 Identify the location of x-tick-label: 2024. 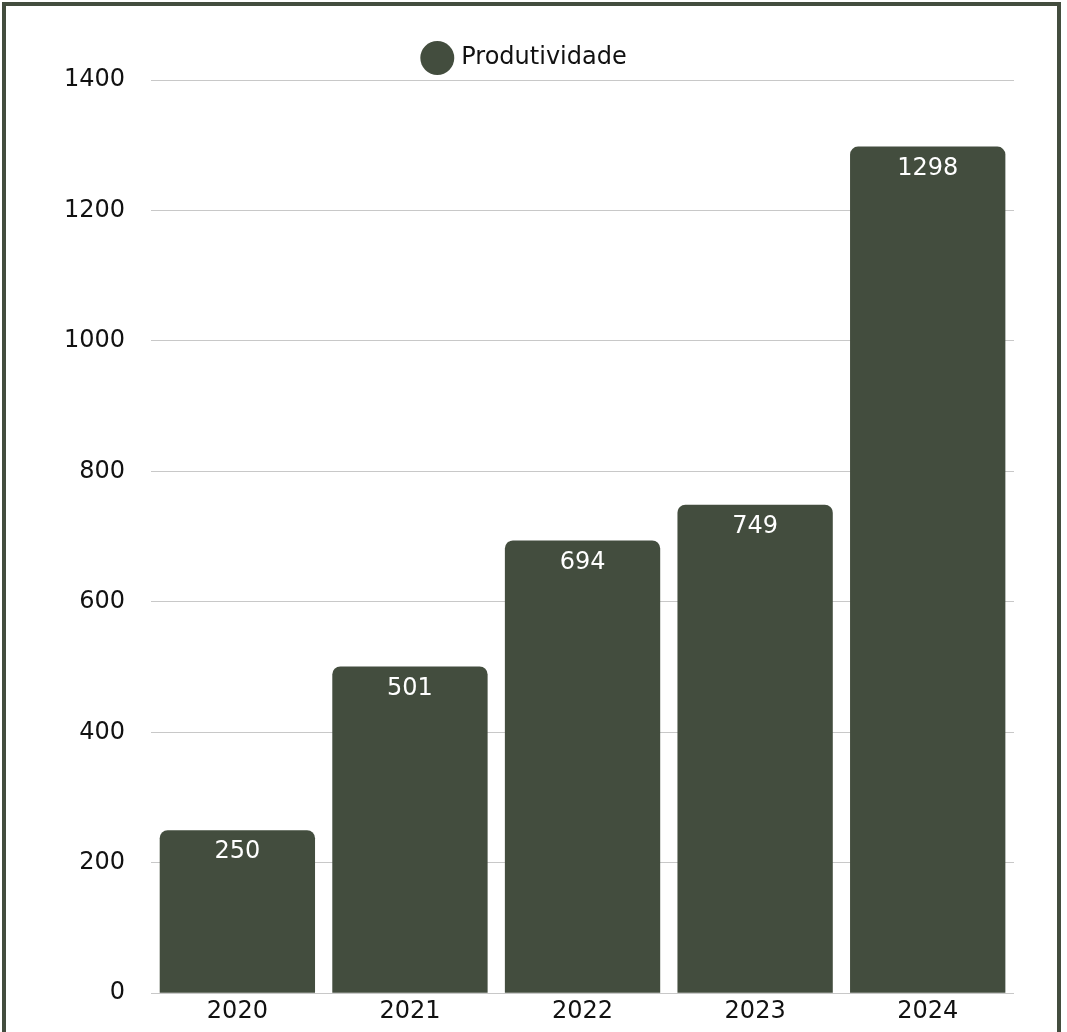
(928, 1009).